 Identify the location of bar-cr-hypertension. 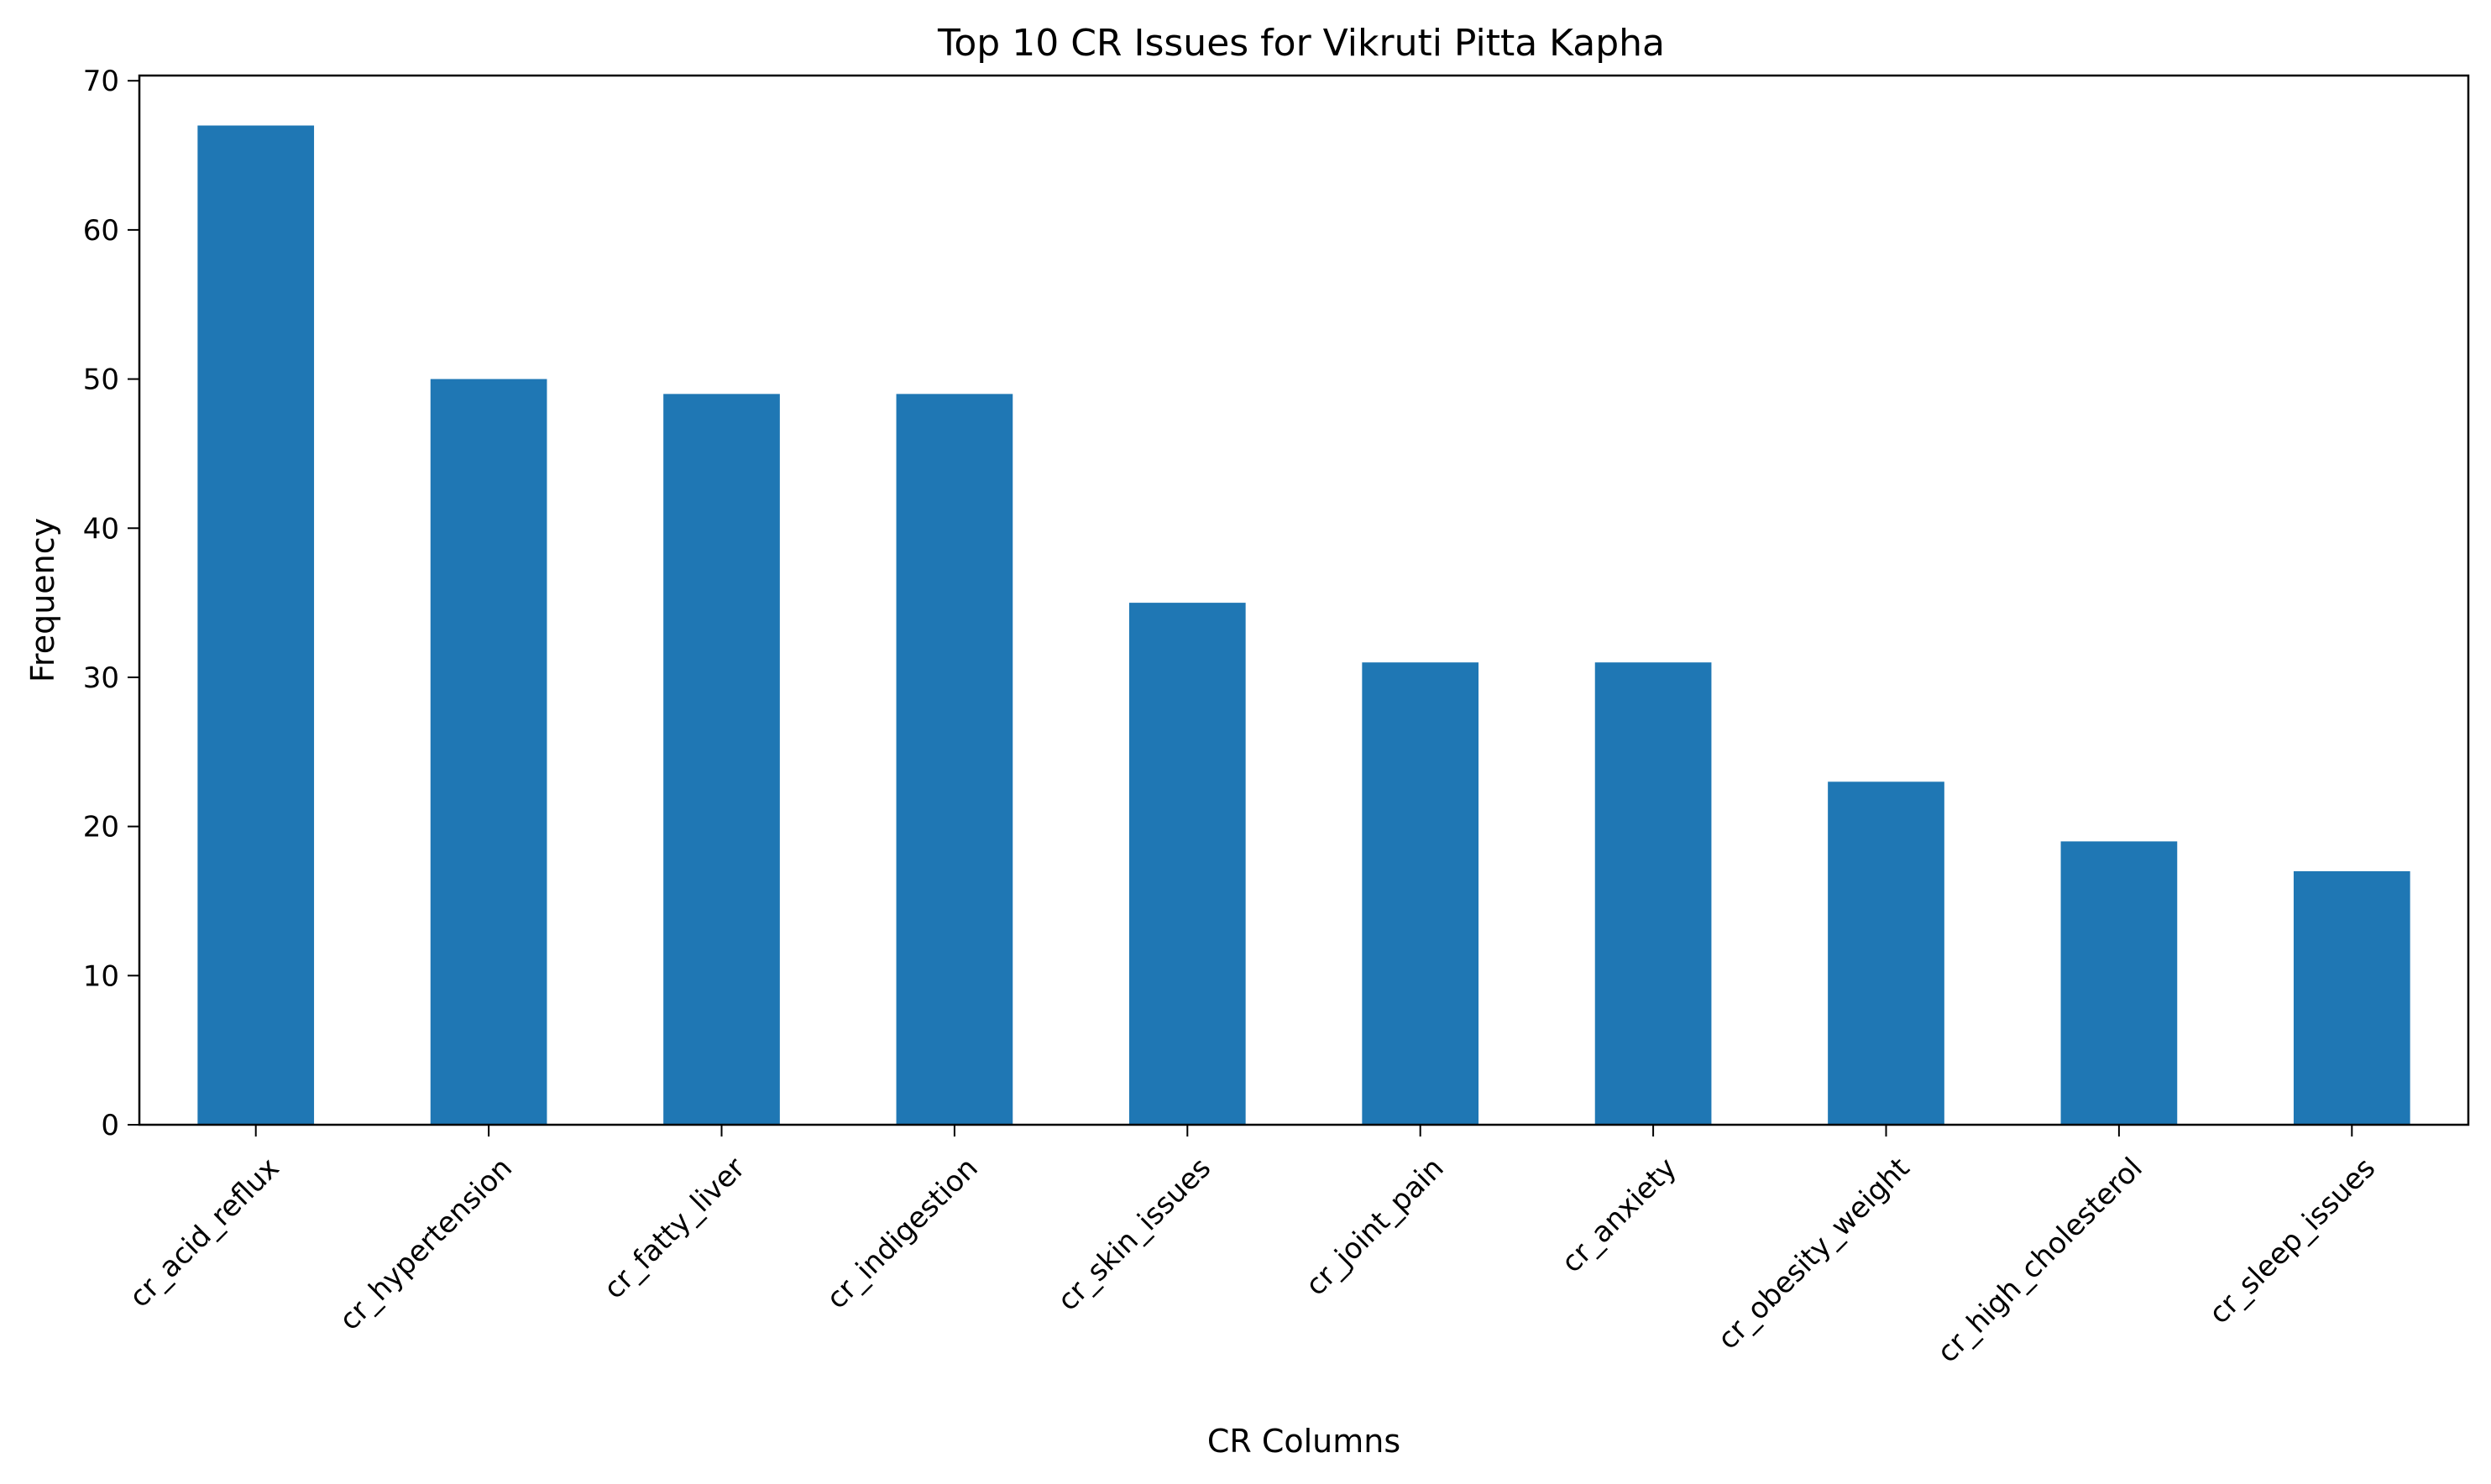
(488, 752).